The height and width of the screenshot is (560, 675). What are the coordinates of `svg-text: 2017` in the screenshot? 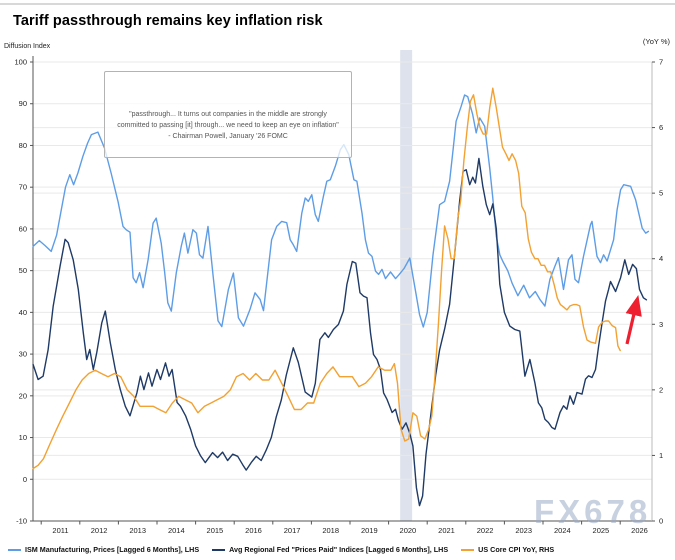 It's located at (292, 530).